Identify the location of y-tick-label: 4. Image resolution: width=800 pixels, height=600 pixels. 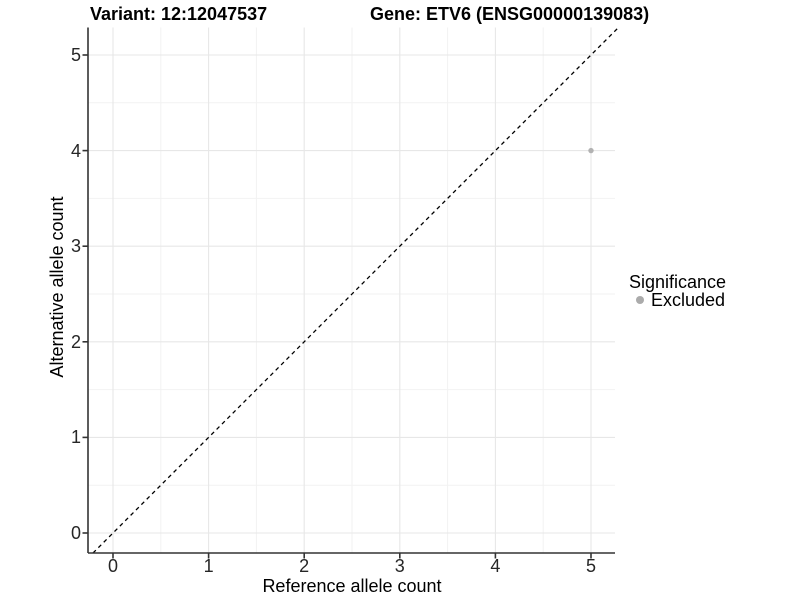
(75, 150).